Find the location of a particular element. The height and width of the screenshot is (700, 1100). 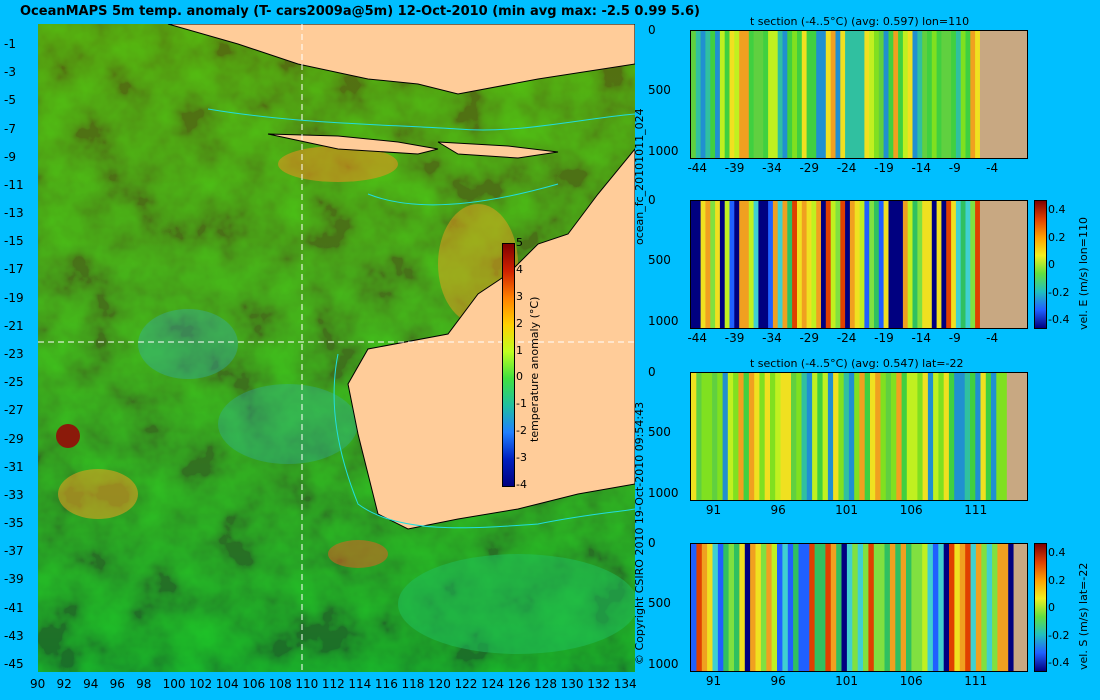

section-panel-p4 is located at coordinates (859, 607).